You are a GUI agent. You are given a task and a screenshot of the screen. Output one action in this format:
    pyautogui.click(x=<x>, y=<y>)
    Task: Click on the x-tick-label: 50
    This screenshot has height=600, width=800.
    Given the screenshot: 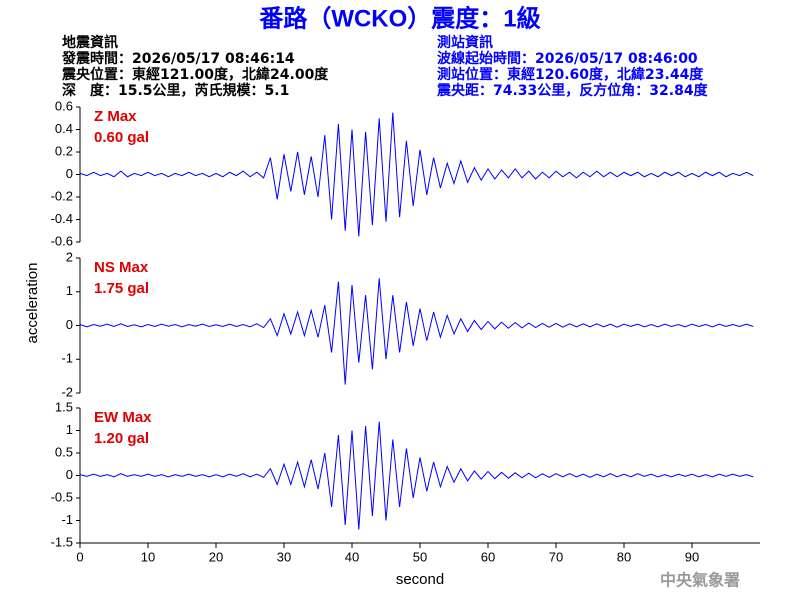 What is the action you would take?
    pyautogui.click(x=420, y=556)
    